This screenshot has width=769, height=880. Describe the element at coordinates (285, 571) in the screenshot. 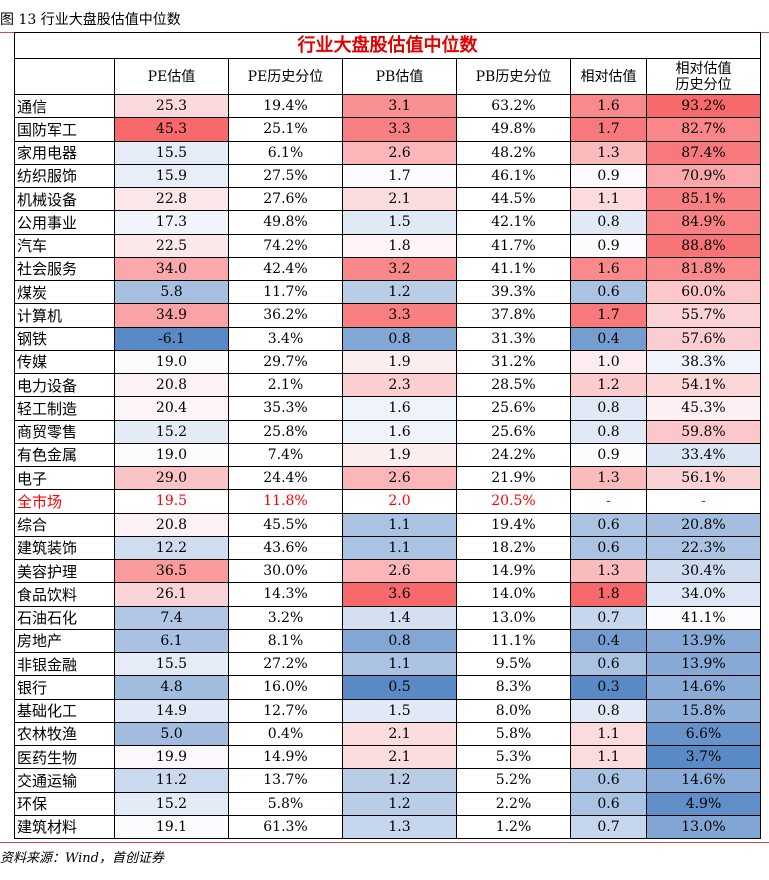

I see `pe-percentile-cell: 30.0%` at that location.